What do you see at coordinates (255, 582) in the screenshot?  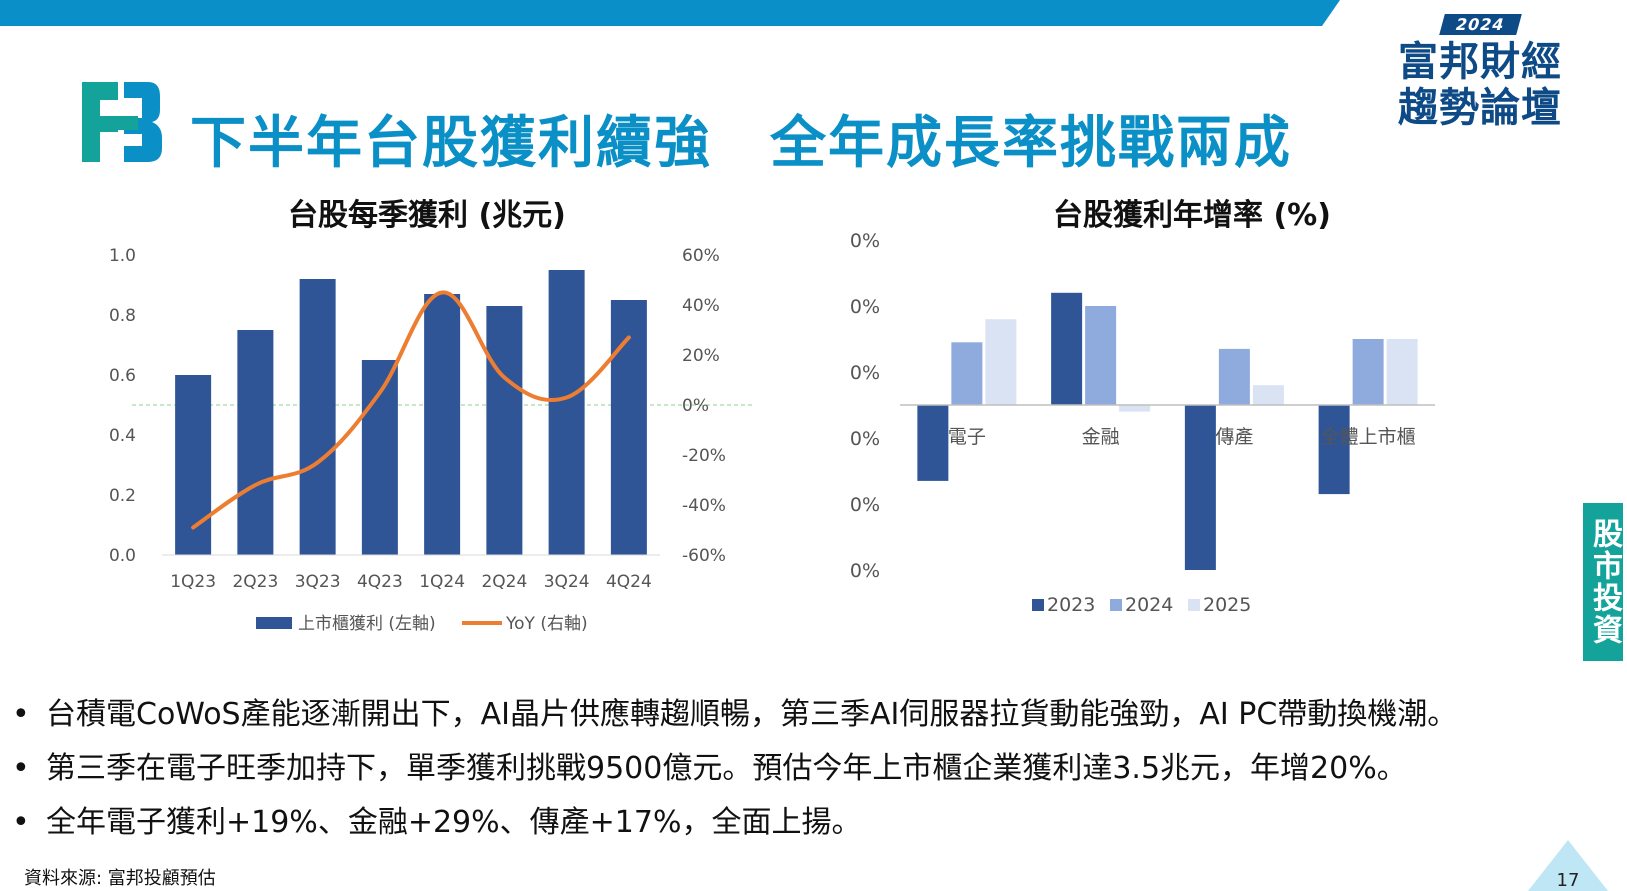 I see `x-axis-tick-label: 2Q23` at bounding box center [255, 582].